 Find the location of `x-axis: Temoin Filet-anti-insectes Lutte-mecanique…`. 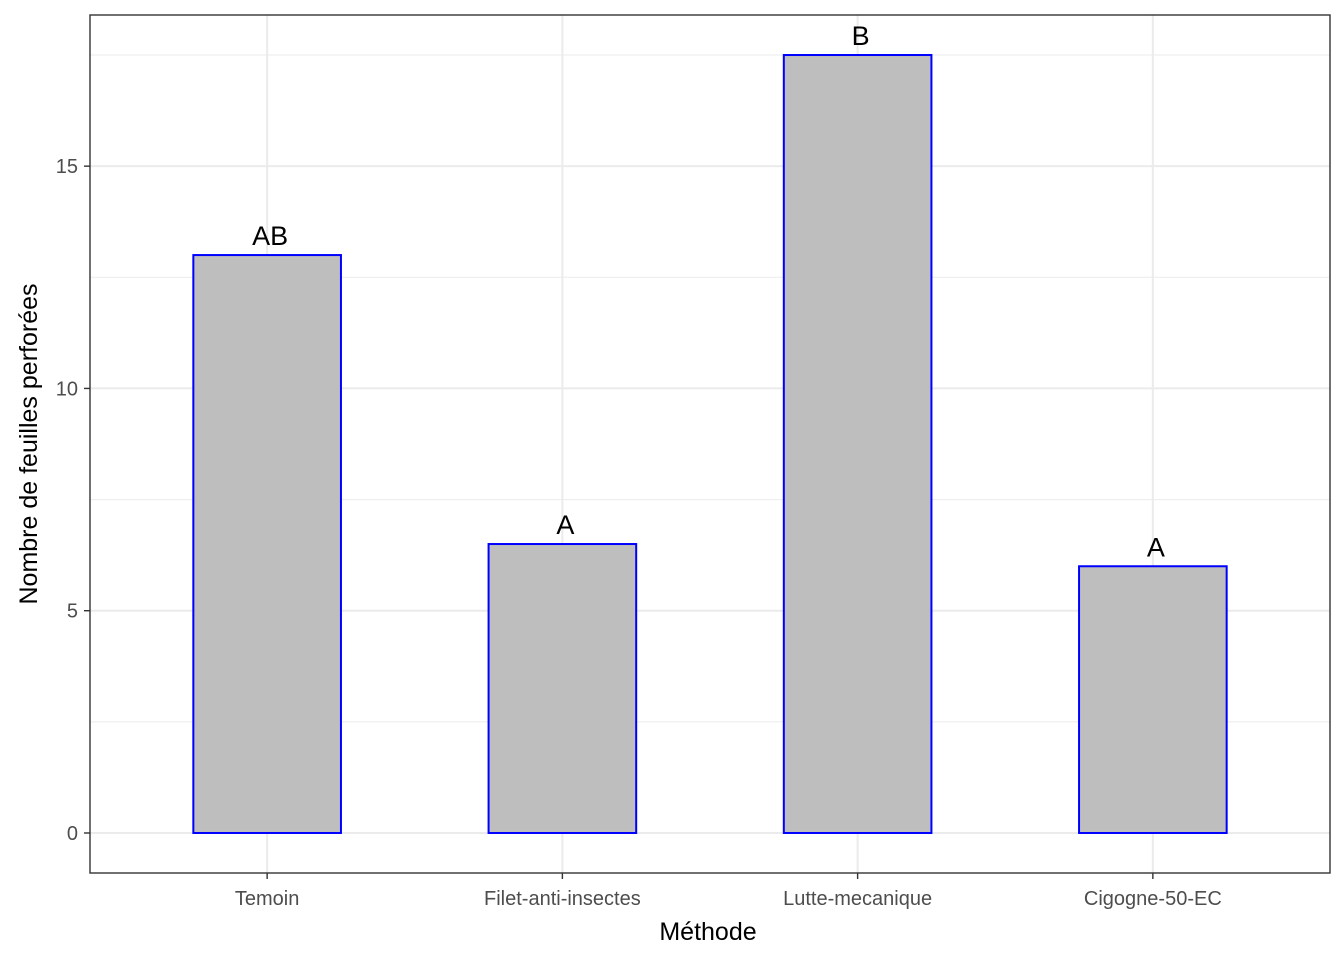

x-axis: Temoin Filet-anti-insectes Lutte-mecanique… is located at coordinates (728, 891).